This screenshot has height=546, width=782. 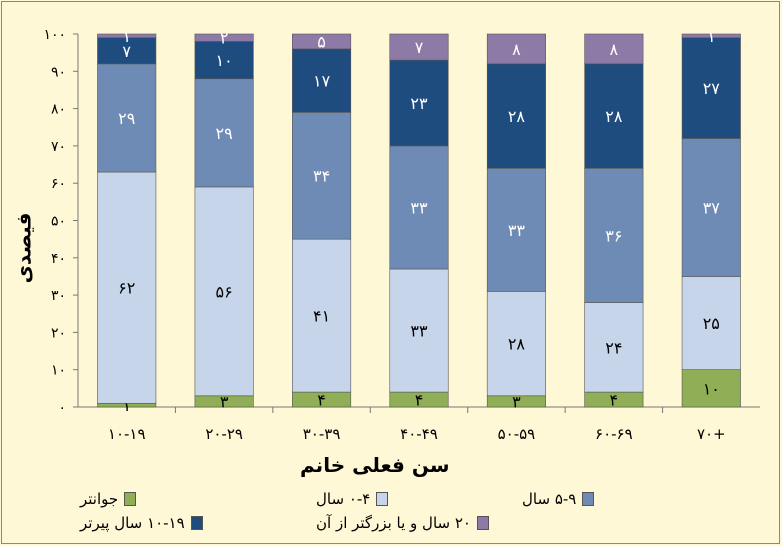 I want to click on y-tick-label: ۵۰, so click(x=58, y=222).